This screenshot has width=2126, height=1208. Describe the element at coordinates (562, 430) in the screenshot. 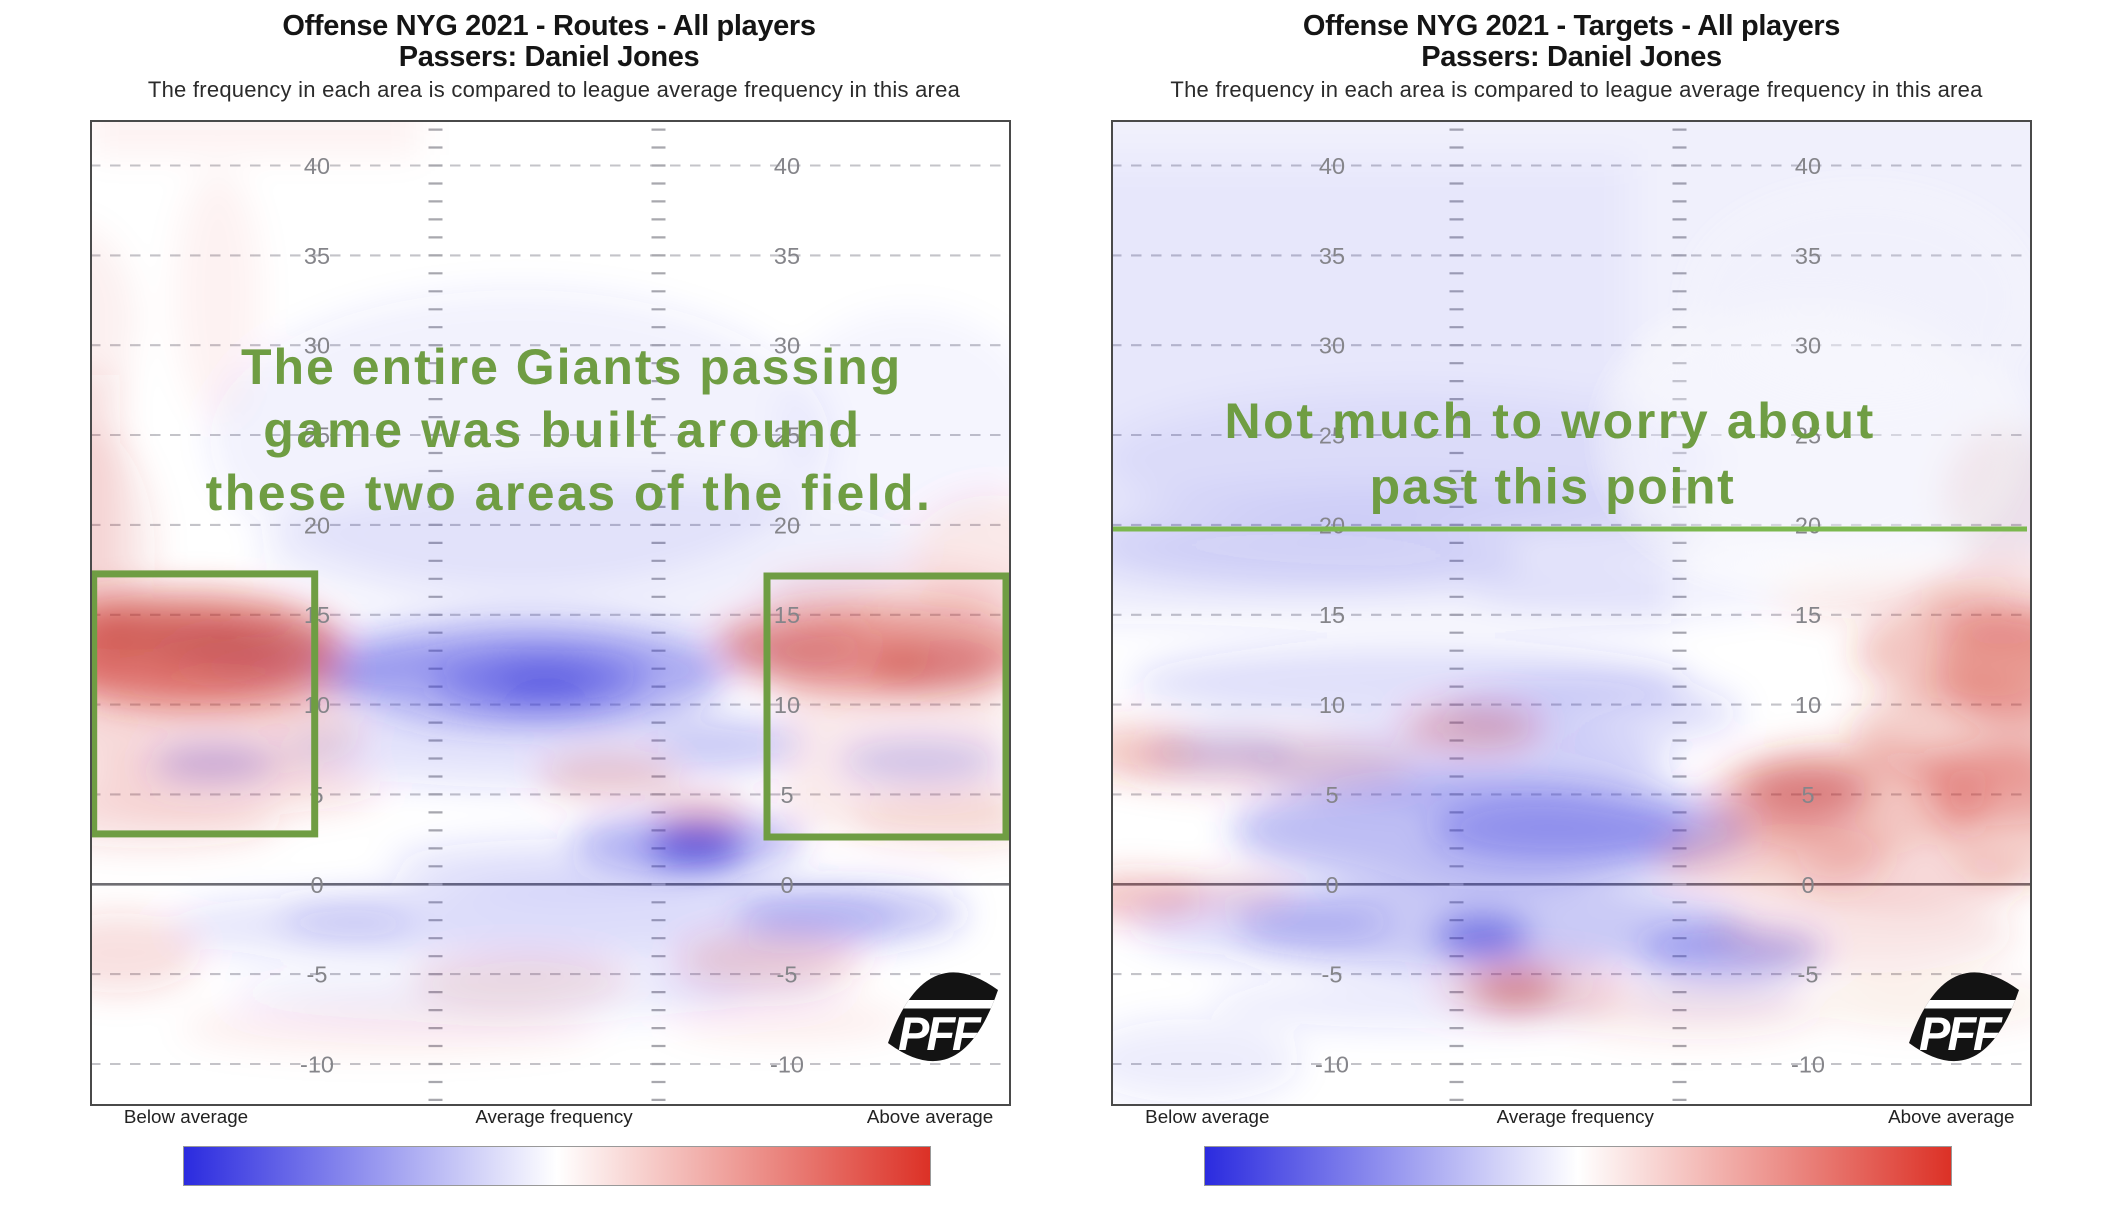

I see `svg-text: game was built around` at that location.